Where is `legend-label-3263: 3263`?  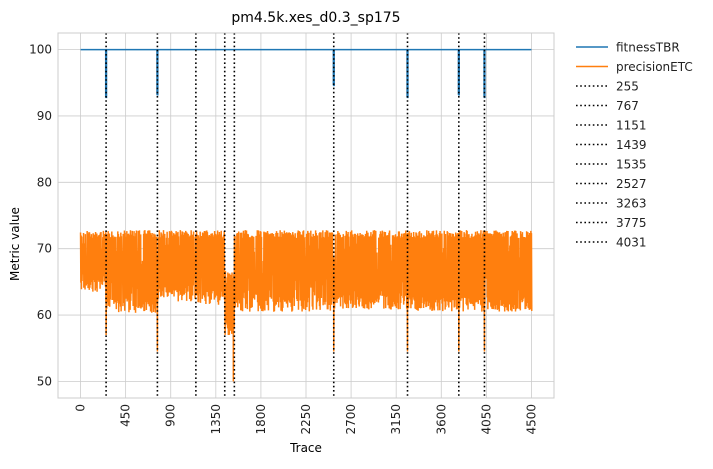
legend-label-3263: 3263 is located at coordinates (631, 204).